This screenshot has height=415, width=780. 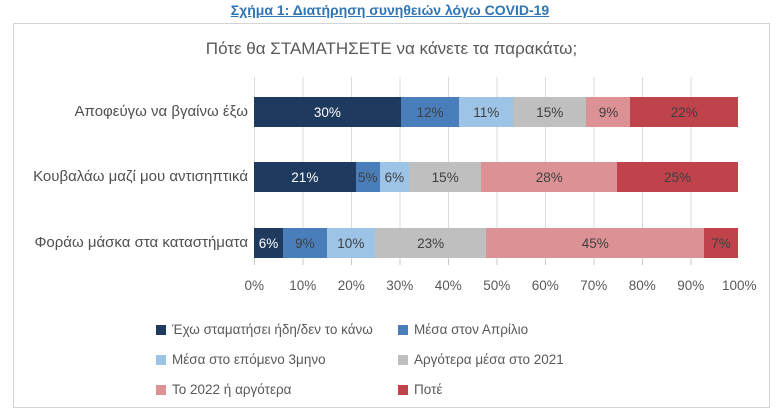 I want to click on legend-item: Ποτέ, so click(x=528, y=389).